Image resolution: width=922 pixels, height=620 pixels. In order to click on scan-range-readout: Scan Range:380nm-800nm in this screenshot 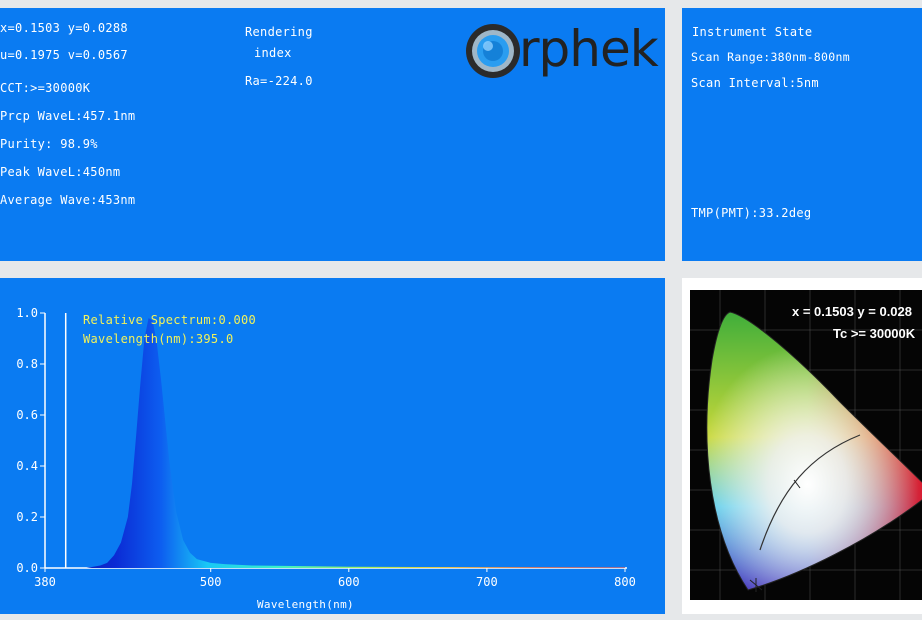, I will do `click(770, 57)`.